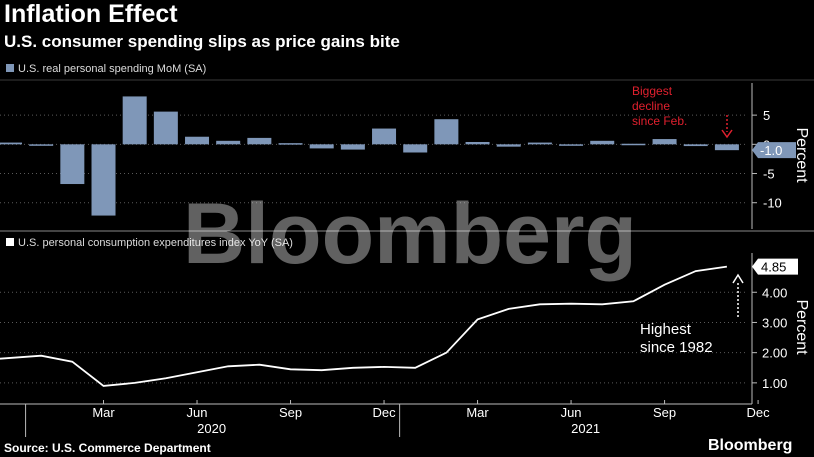 The width and height of the screenshot is (814, 457). What do you see at coordinates (410, 234) in the screenshot?
I see `bloomberg-watermark: Bloomberg` at bounding box center [410, 234].